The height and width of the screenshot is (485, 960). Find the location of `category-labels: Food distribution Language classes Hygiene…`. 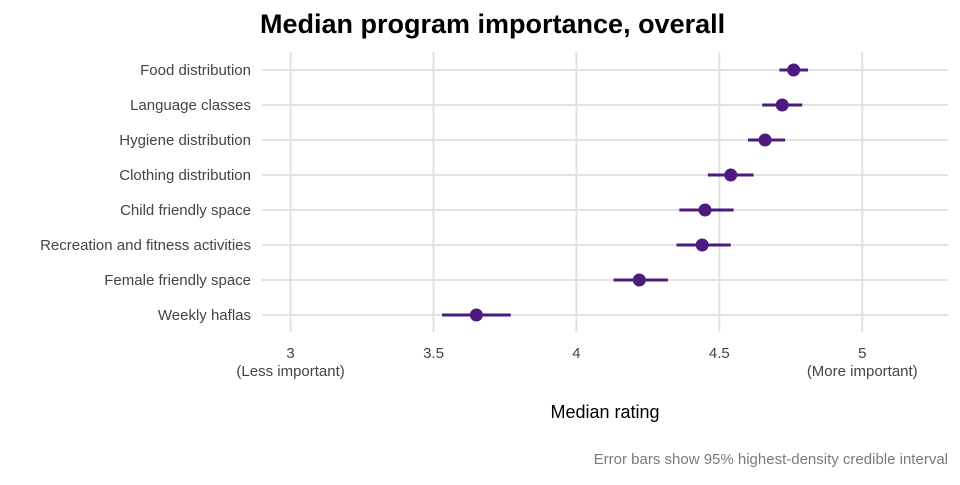

category-labels: Food distribution Language classes Hygiene… is located at coordinates (145, 193).